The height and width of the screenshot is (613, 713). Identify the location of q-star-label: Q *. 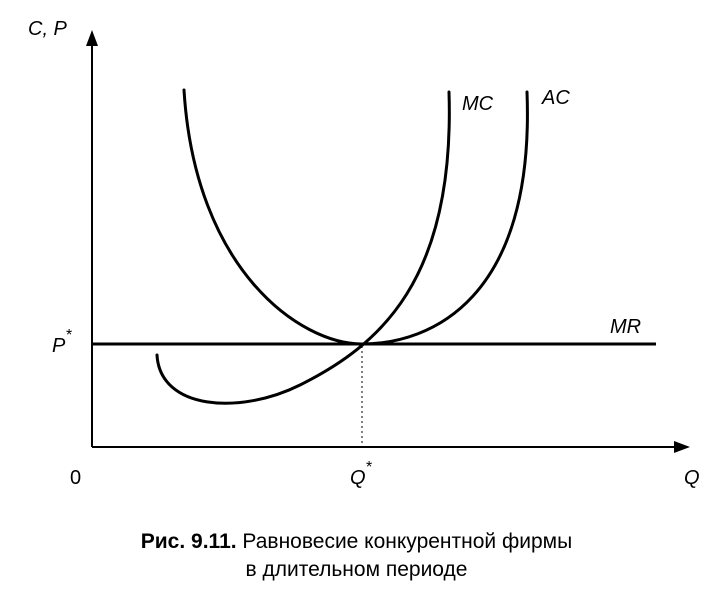
(361, 474).